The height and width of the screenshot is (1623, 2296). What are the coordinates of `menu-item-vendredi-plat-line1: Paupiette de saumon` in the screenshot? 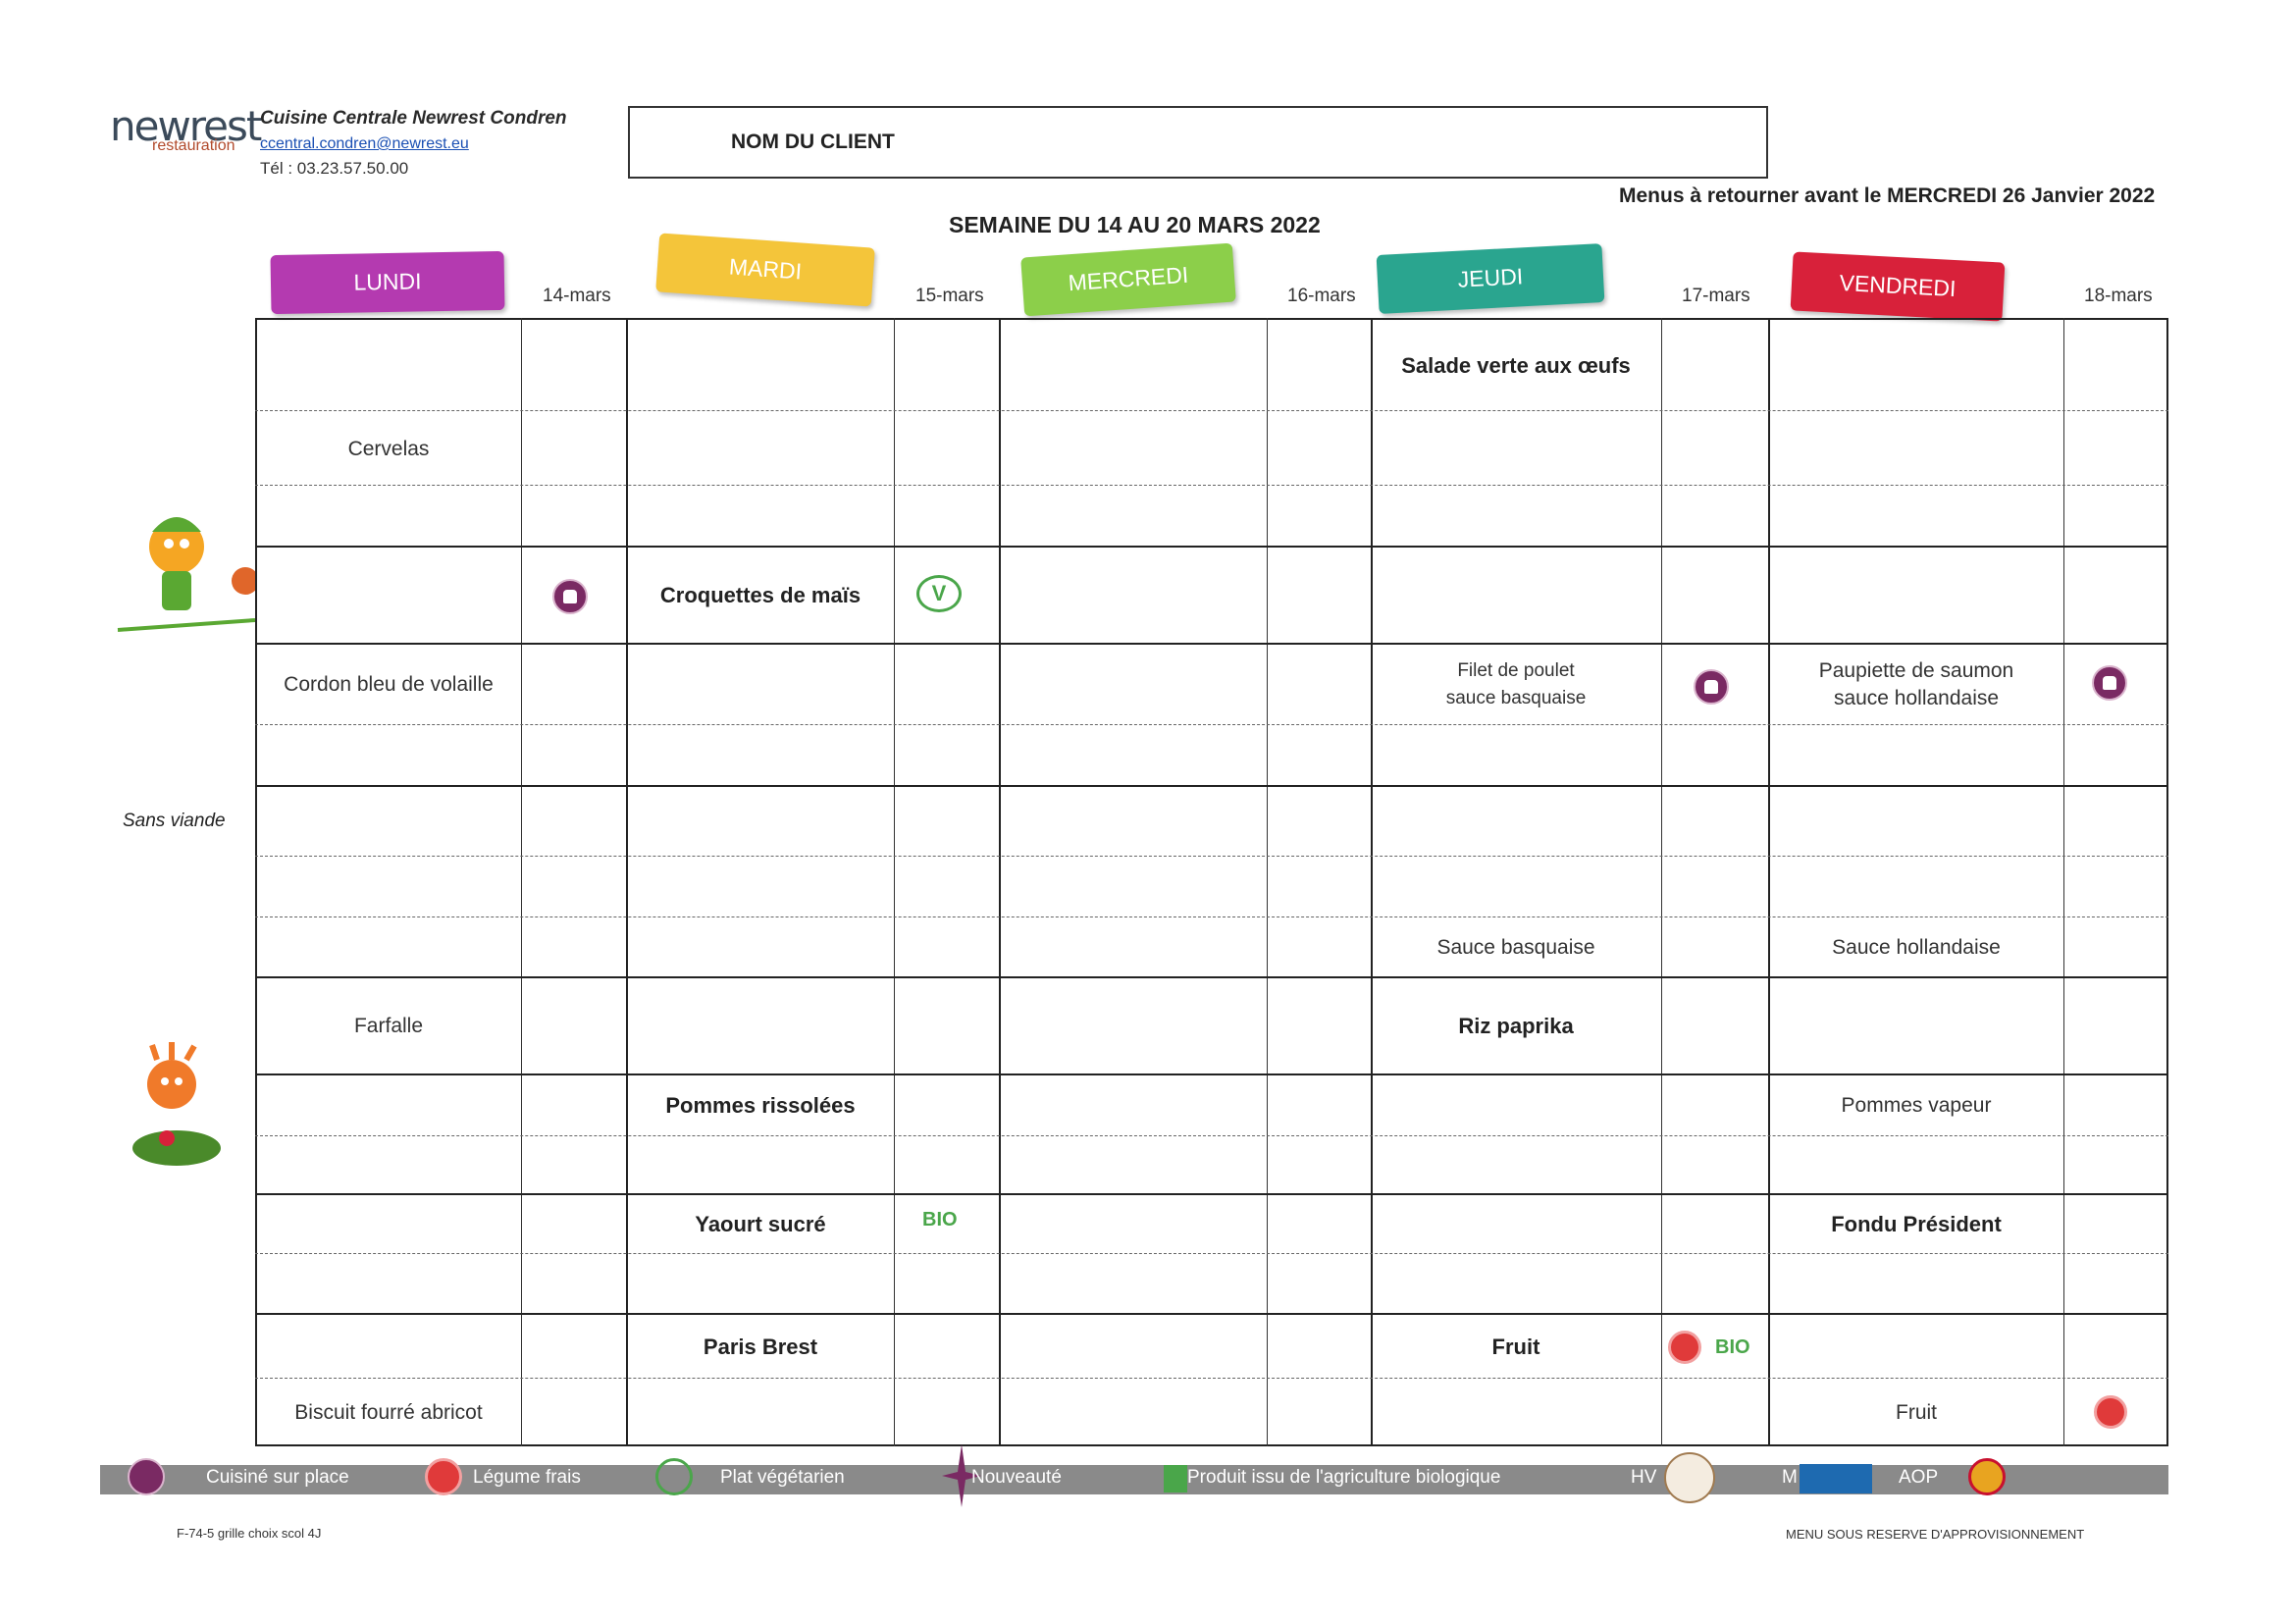 It's located at (1916, 670).